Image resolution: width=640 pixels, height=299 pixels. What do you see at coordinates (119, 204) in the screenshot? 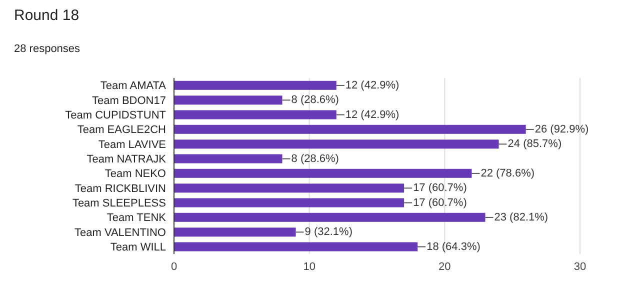
I see `y-tick-label: Team SLEEPLESS` at bounding box center [119, 204].